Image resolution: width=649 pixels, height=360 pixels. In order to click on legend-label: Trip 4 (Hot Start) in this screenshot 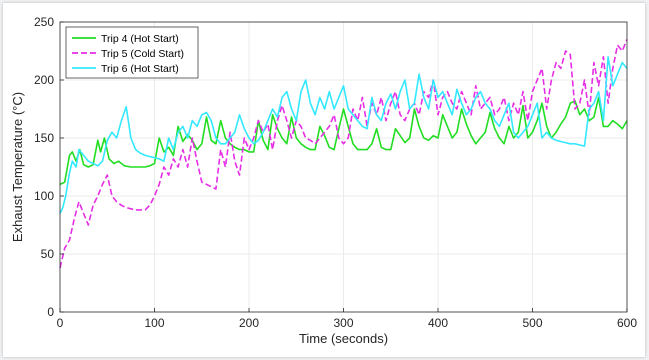, I will do `click(140, 39)`.